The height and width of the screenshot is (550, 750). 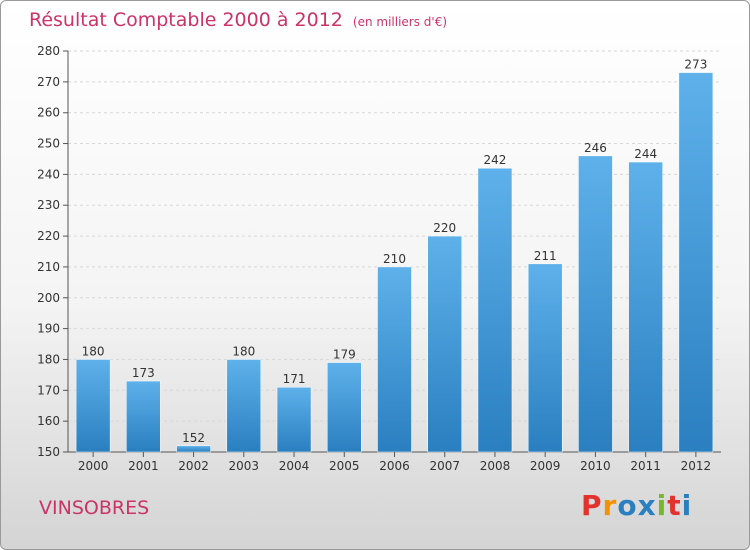 I want to click on y-tick-label: 180, so click(x=48, y=359).